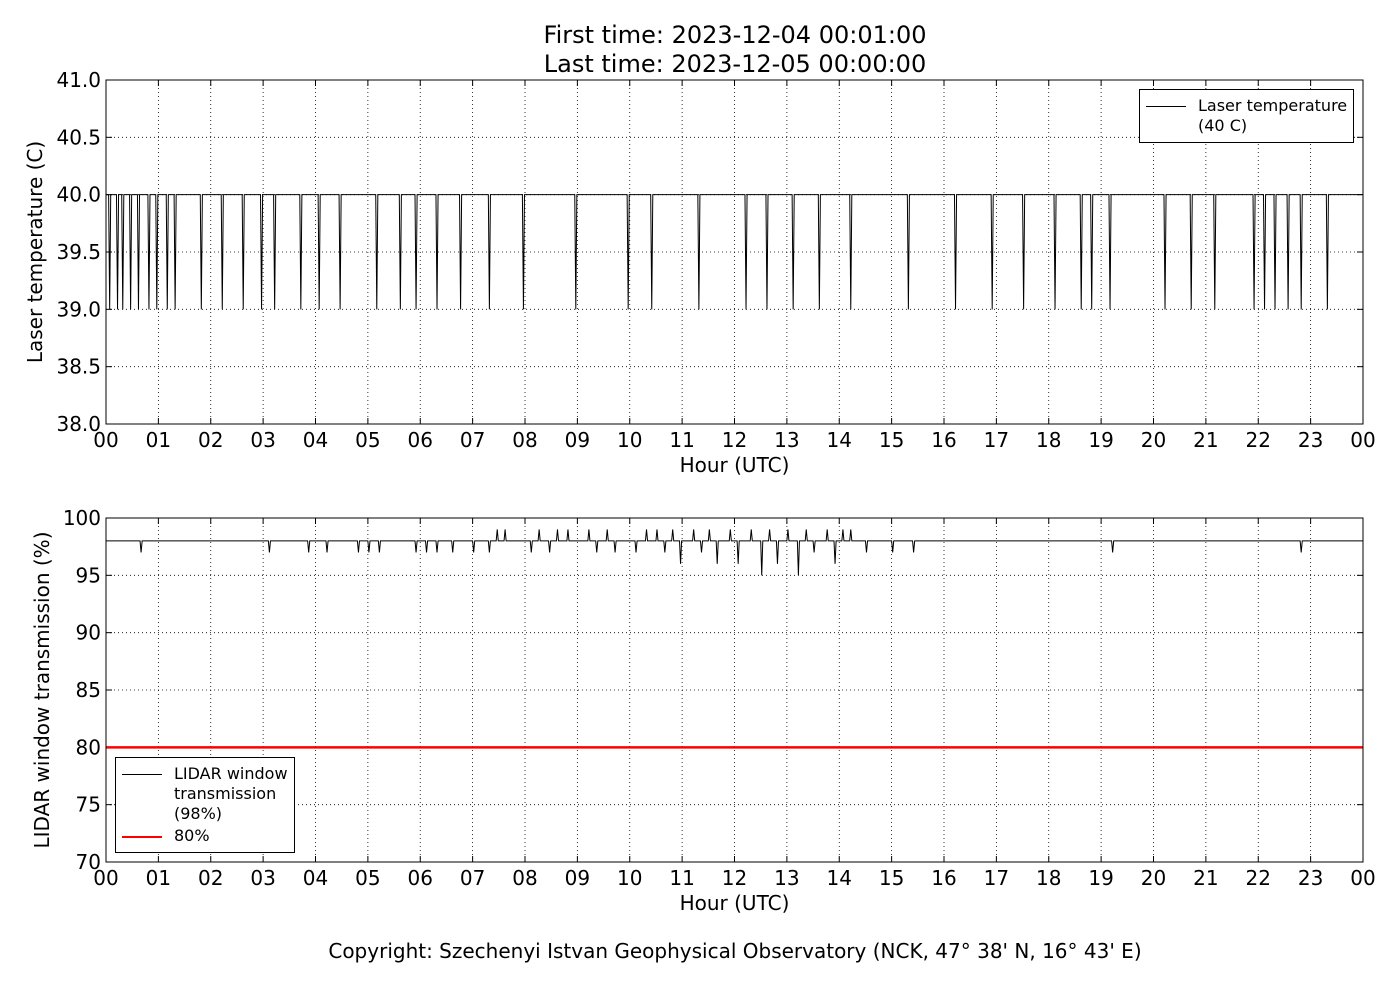 This screenshot has height=1000, width=1400. What do you see at coordinates (35, 252) in the screenshot?
I see `y-axis-label: Laser temperature (C)` at bounding box center [35, 252].